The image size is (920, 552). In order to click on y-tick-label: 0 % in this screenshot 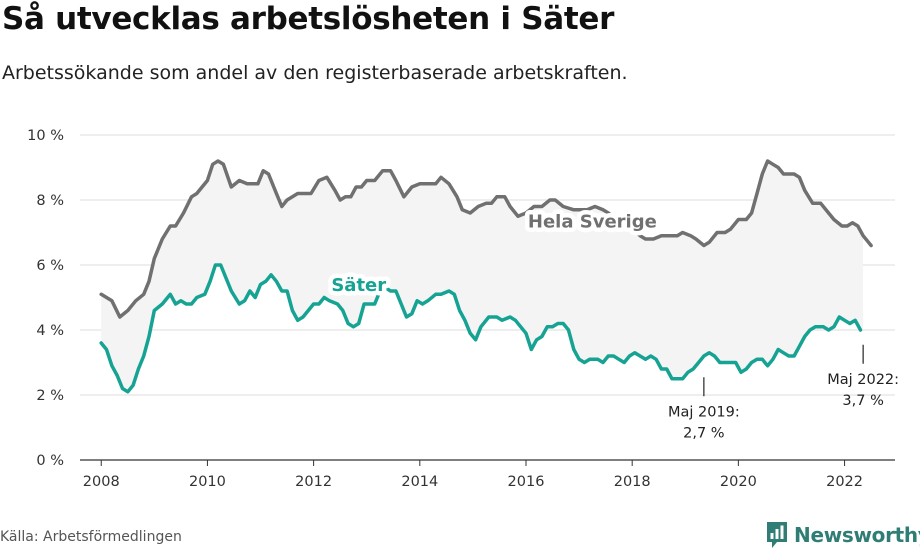, I will do `click(50, 461)`.